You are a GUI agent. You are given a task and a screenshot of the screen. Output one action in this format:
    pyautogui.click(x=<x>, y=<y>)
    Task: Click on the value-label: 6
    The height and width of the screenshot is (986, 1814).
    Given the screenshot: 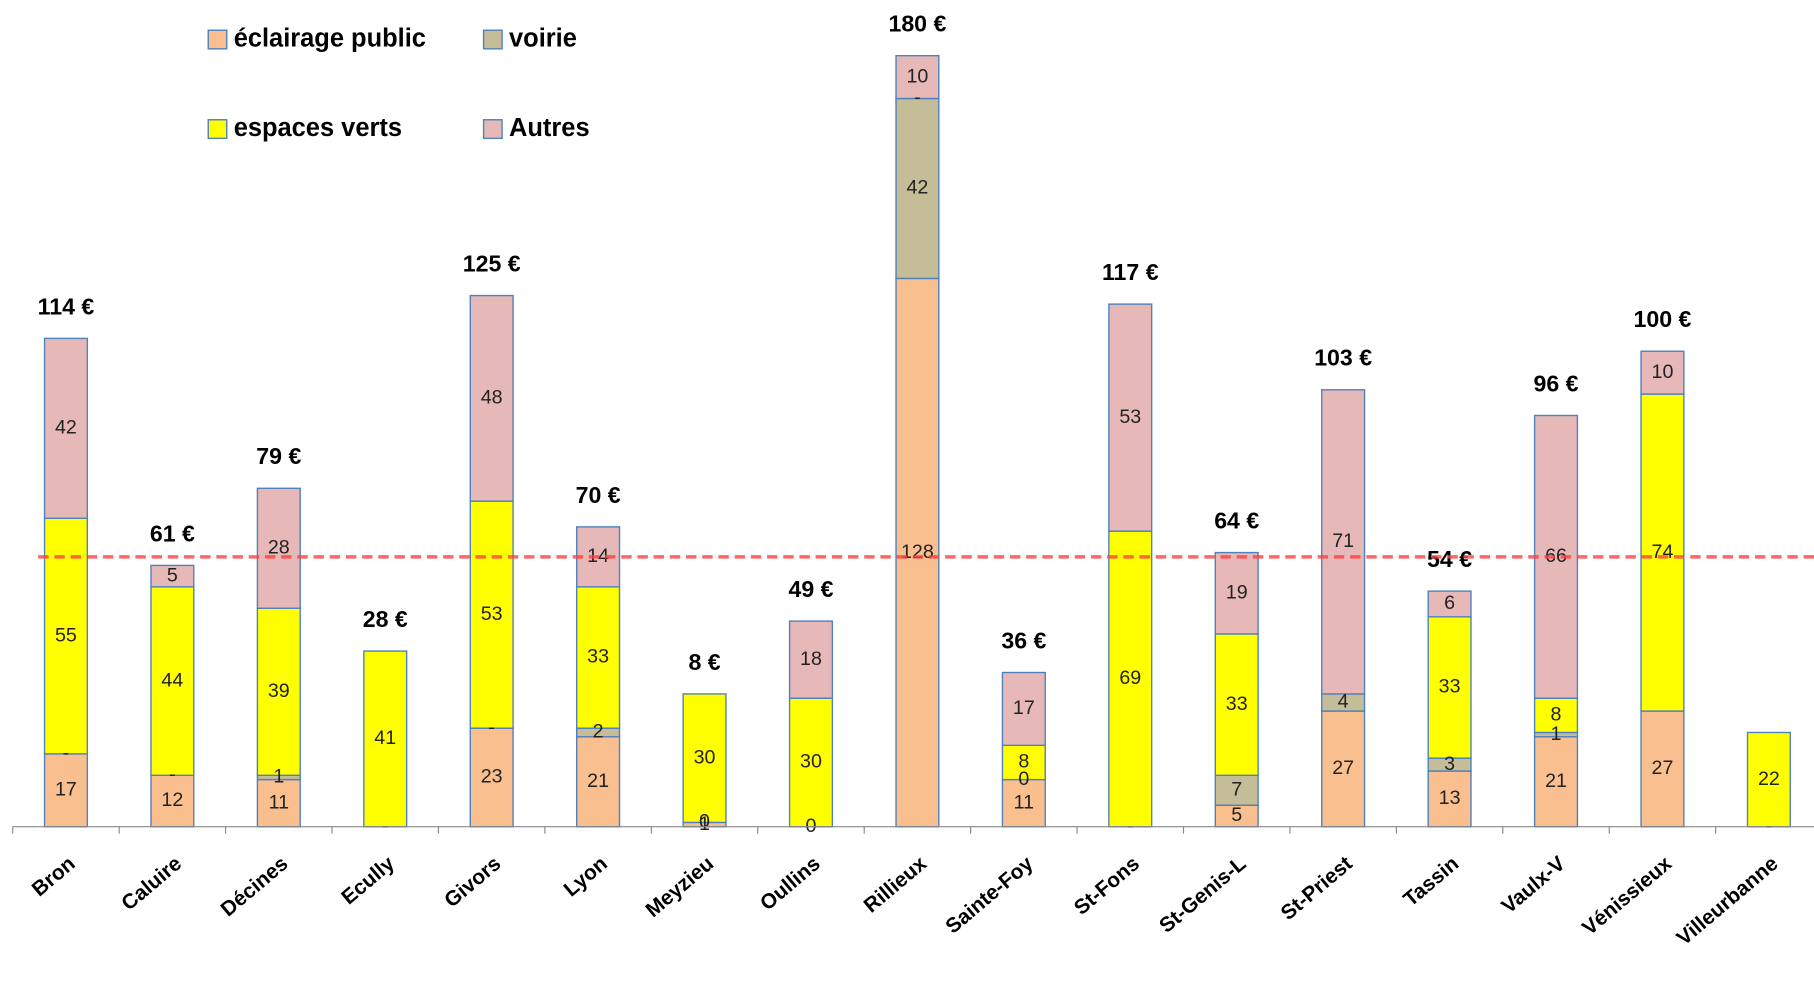 What is the action you would take?
    pyautogui.click(x=1449, y=603)
    